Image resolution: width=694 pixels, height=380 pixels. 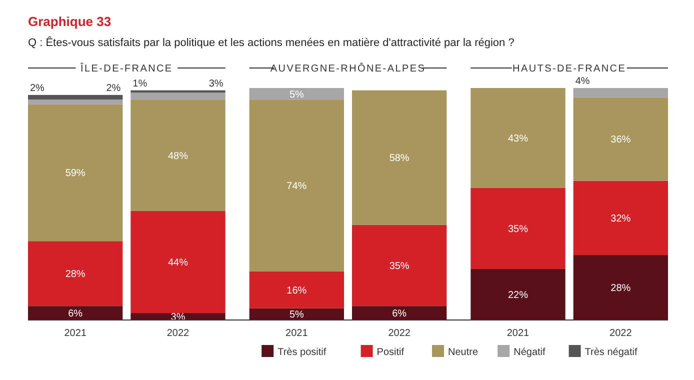 I want to click on data-label: 59%, so click(x=75, y=174).